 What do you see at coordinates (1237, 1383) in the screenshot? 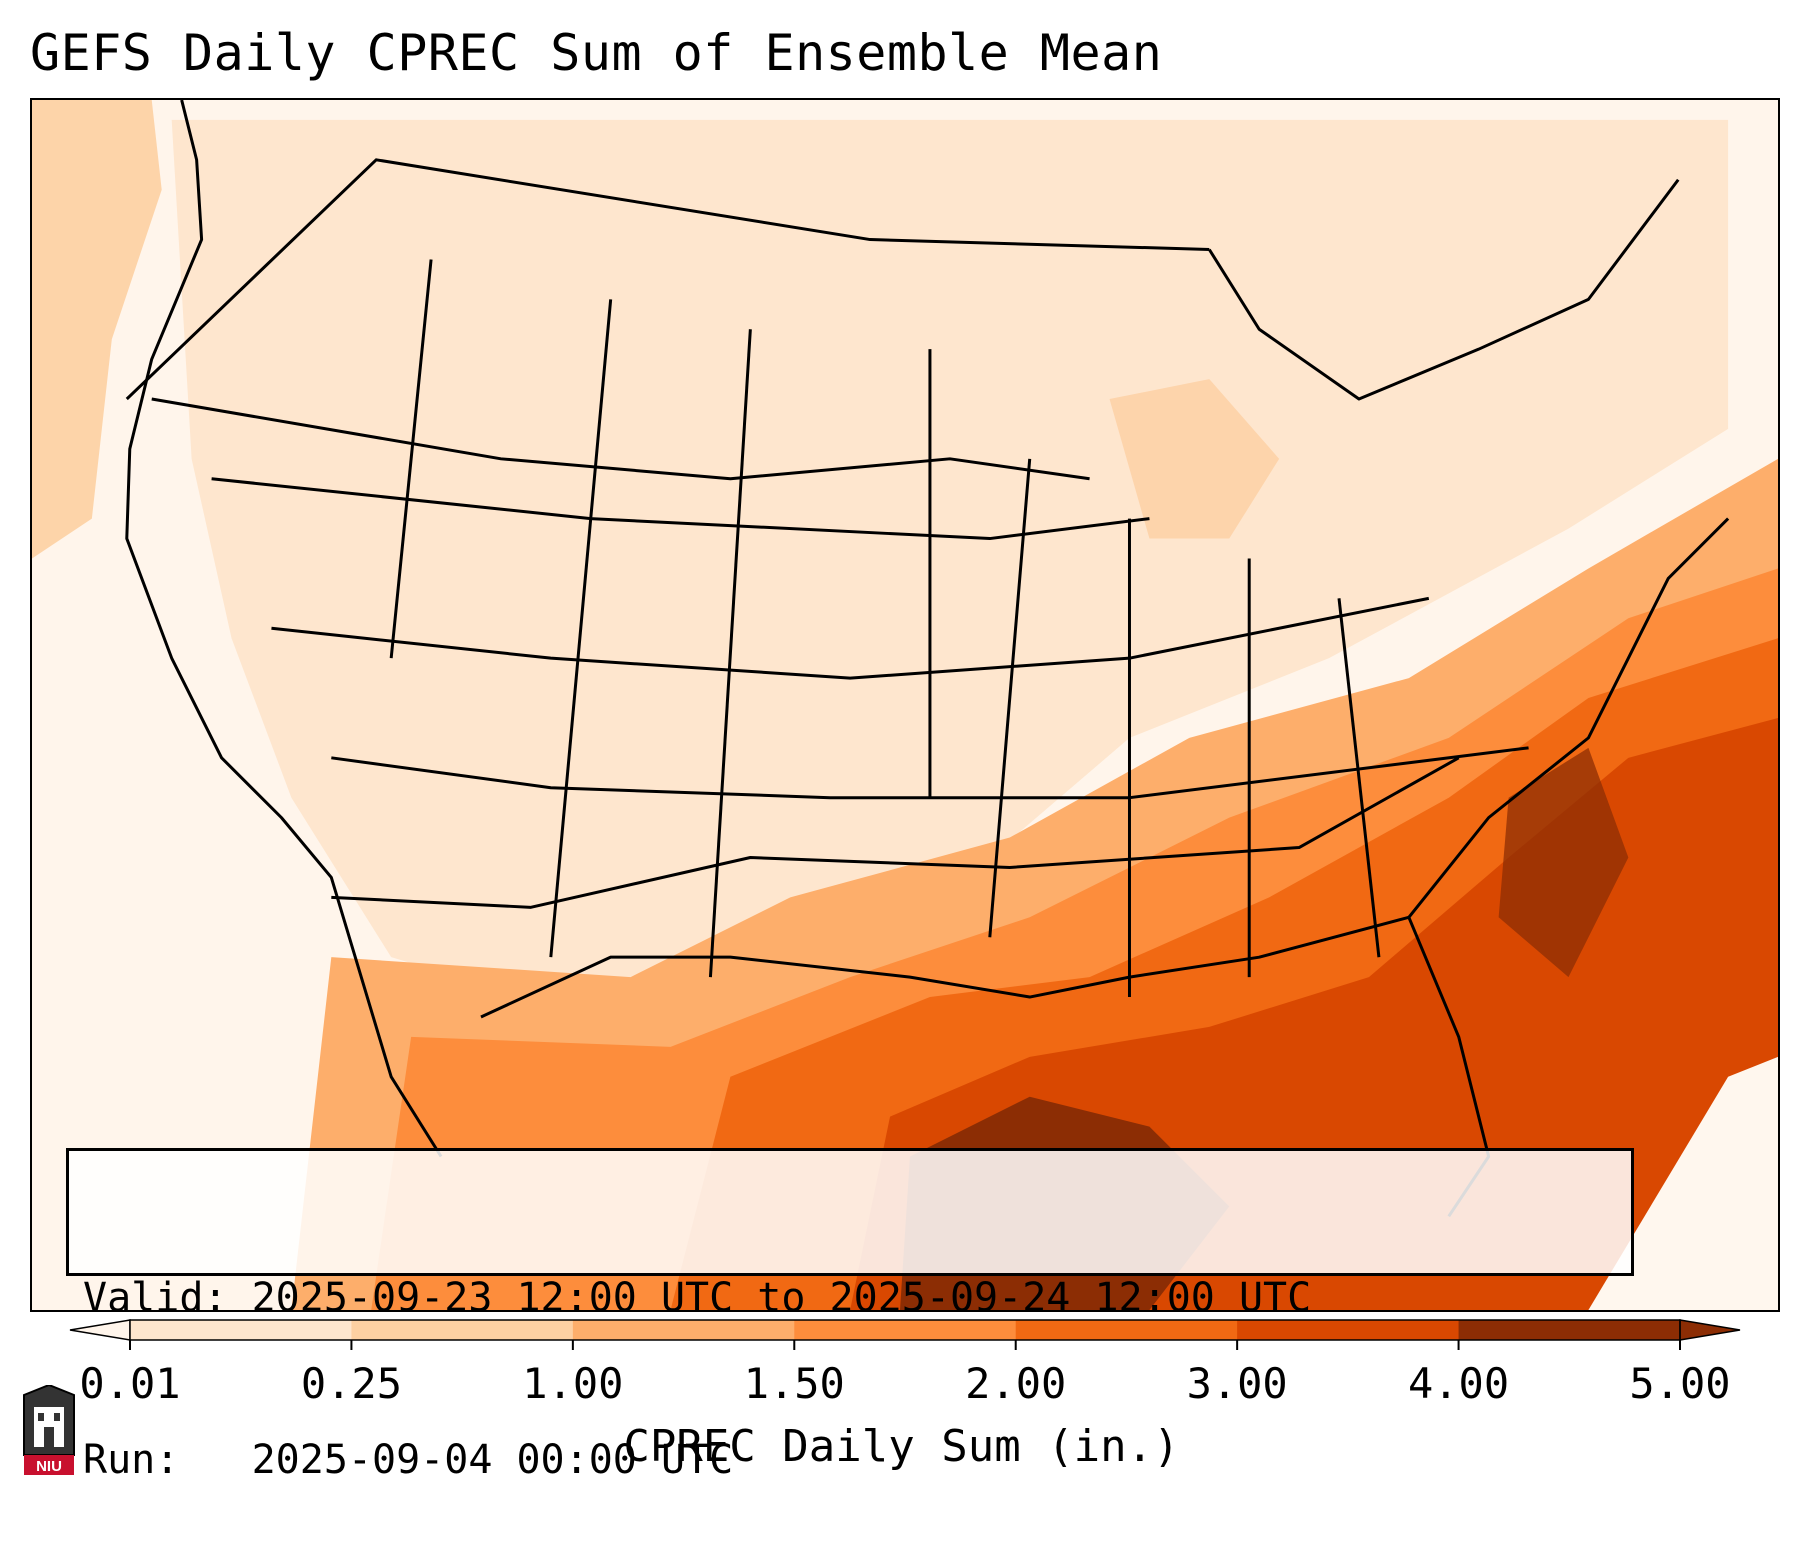
I see `colorbar-tick-label: 3.00` at bounding box center [1237, 1383].